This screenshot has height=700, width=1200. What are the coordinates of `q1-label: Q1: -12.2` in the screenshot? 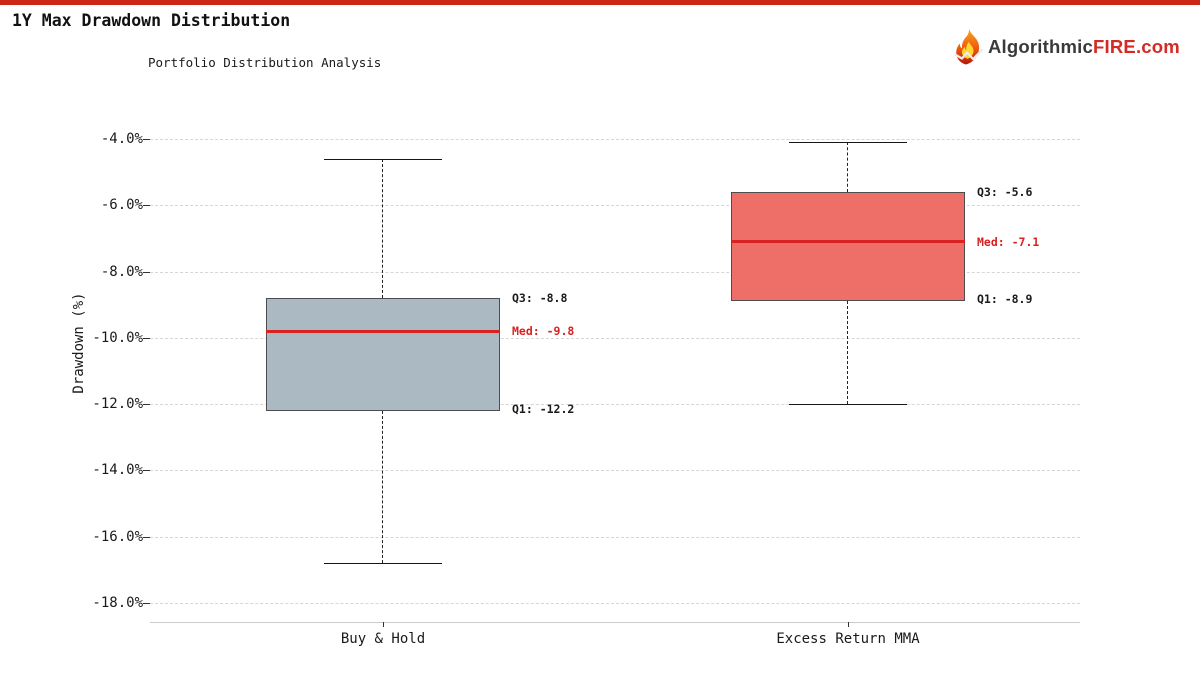 It's located at (543, 408).